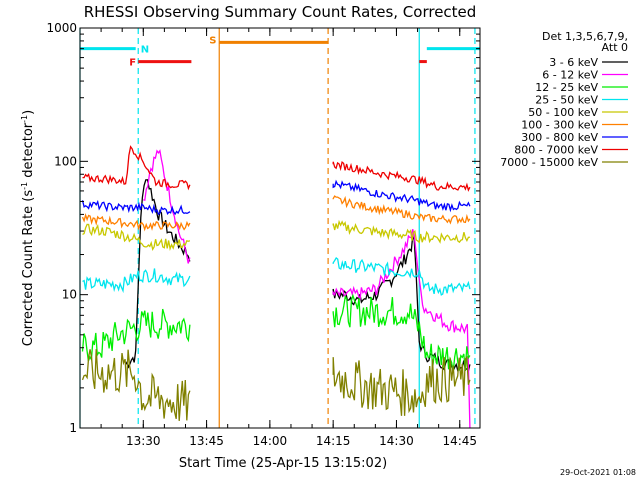 The image size is (640, 480). What do you see at coordinates (585, 36) in the screenshot?
I see `legend-header-line-1: Det 1,3,5,6,7,9,` at bounding box center [585, 36].